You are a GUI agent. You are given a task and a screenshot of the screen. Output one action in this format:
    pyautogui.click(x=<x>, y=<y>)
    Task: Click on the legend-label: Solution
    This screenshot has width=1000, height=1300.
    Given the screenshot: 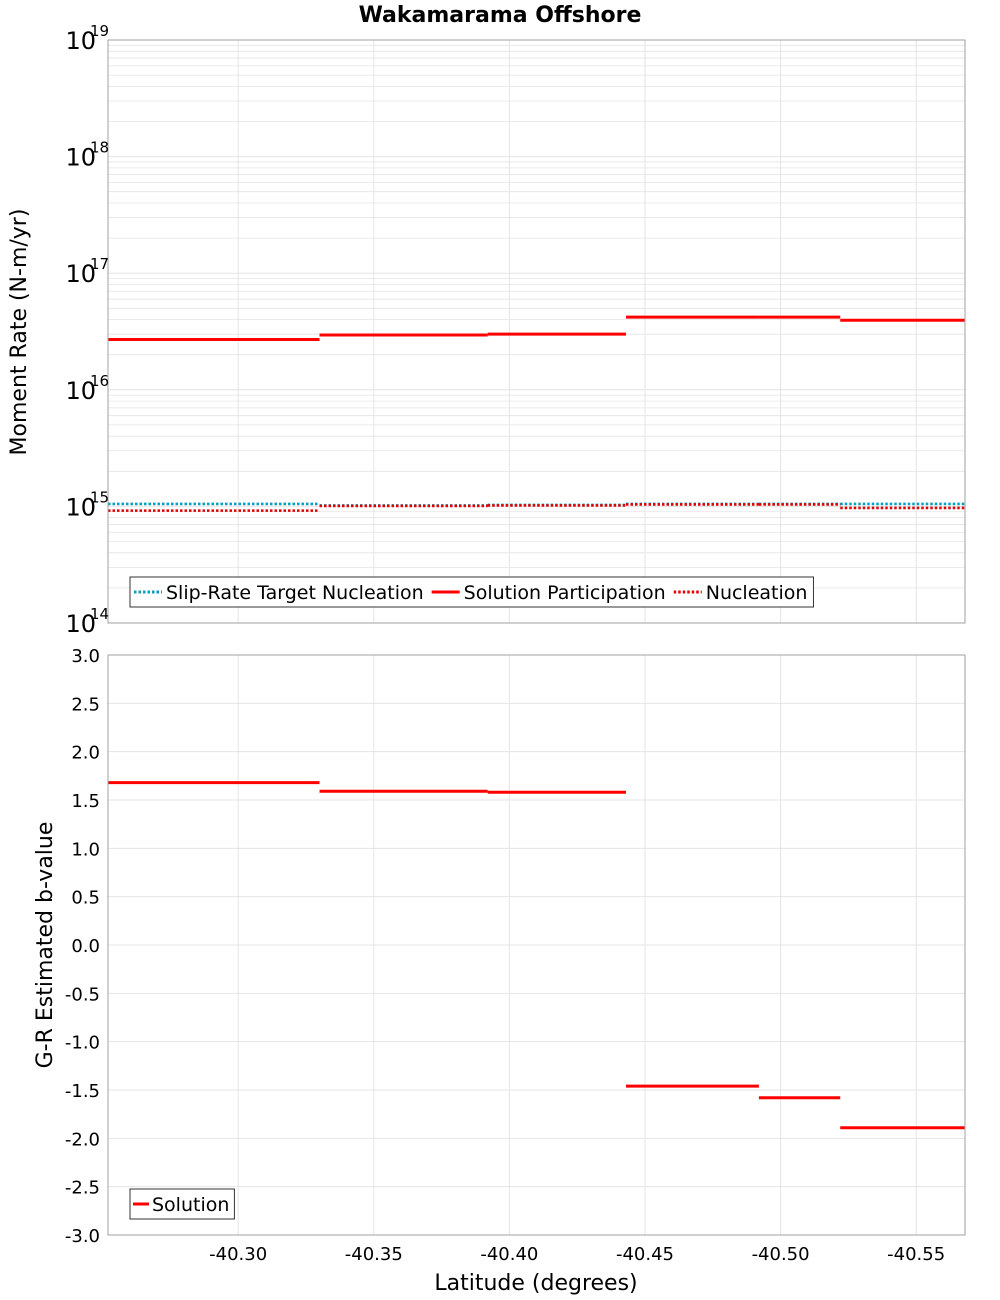 What is the action you would take?
    pyautogui.click(x=190, y=1205)
    